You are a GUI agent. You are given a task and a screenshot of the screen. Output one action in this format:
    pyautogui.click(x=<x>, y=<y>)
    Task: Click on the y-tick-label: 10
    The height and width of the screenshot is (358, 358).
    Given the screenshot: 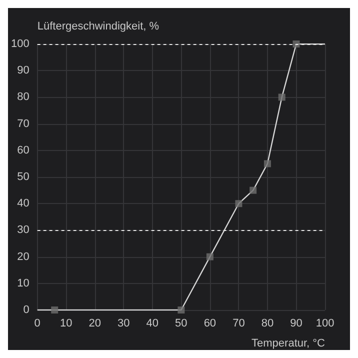 What is the action you would take?
    pyautogui.click(x=23, y=283)
    